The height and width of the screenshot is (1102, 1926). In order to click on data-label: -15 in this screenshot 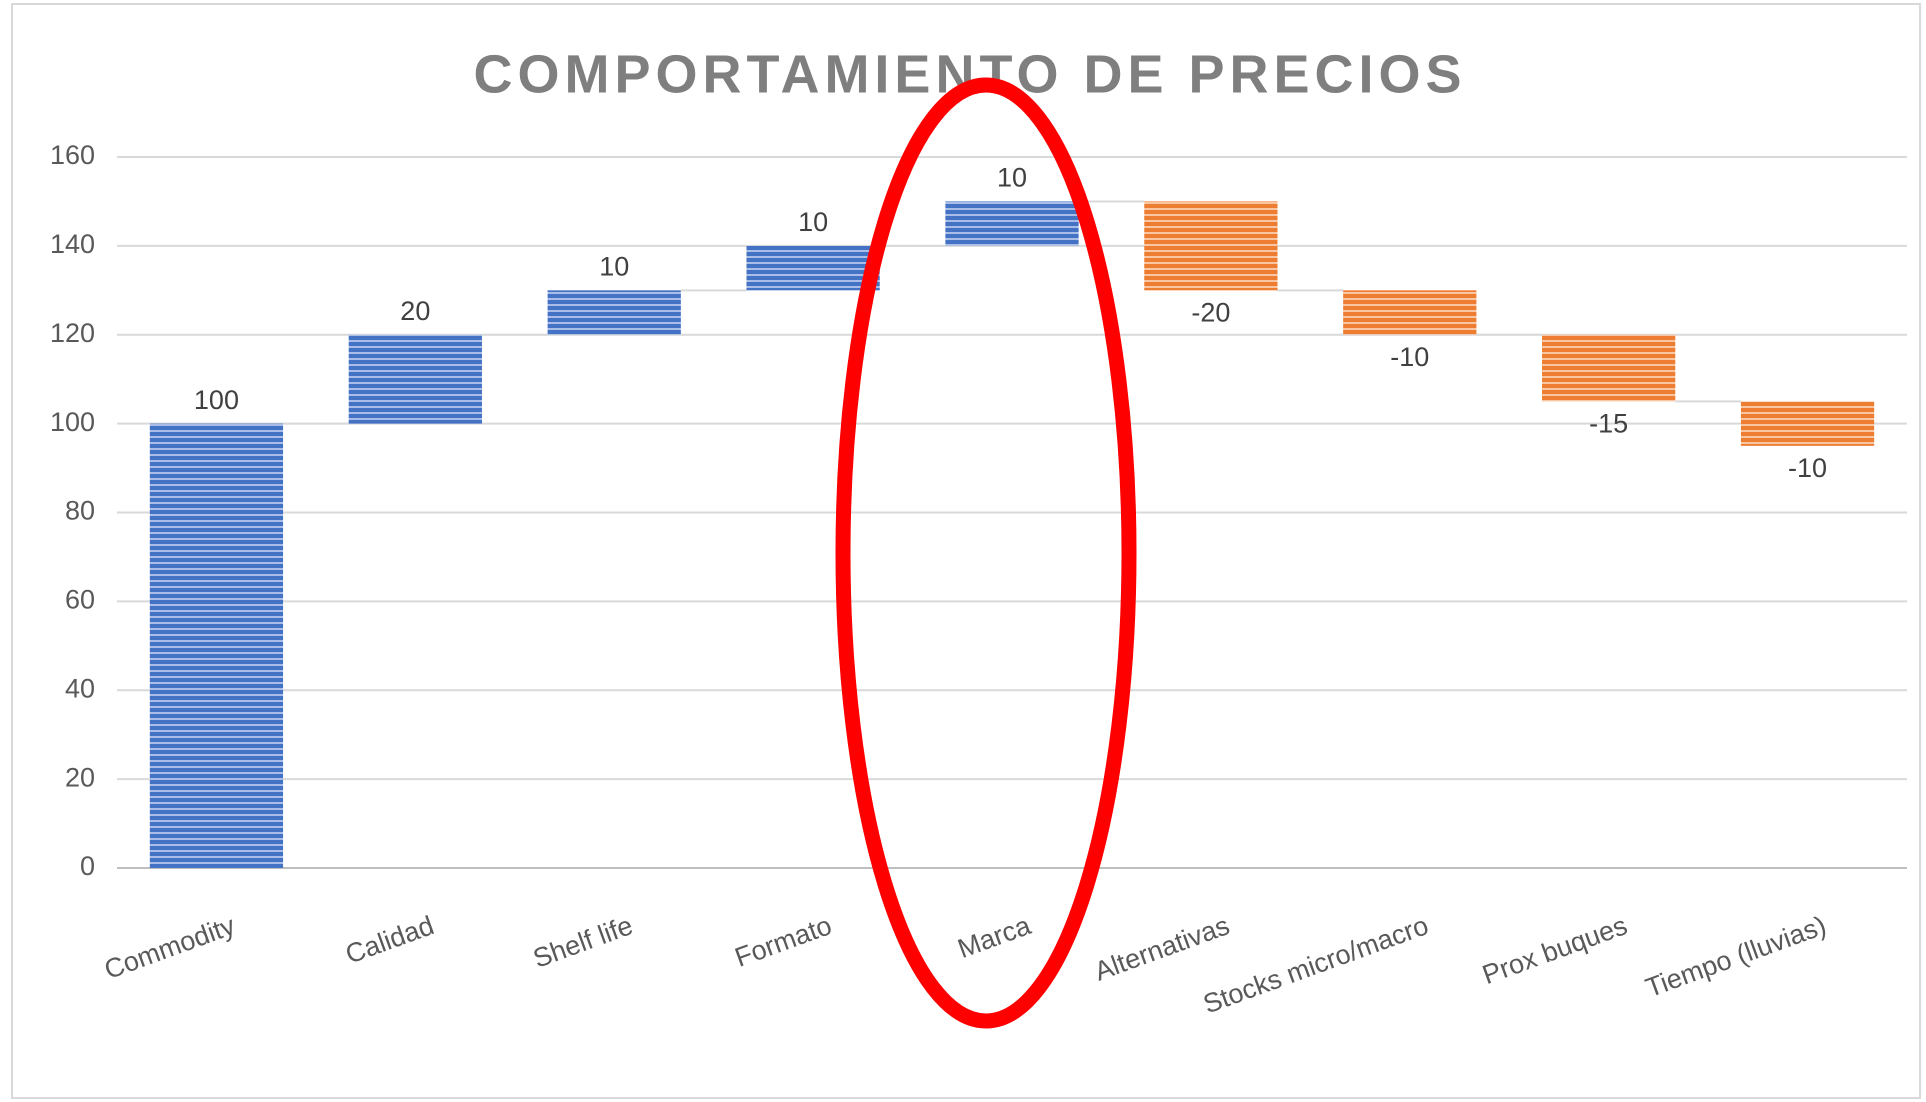, I will do `click(1608, 424)`.